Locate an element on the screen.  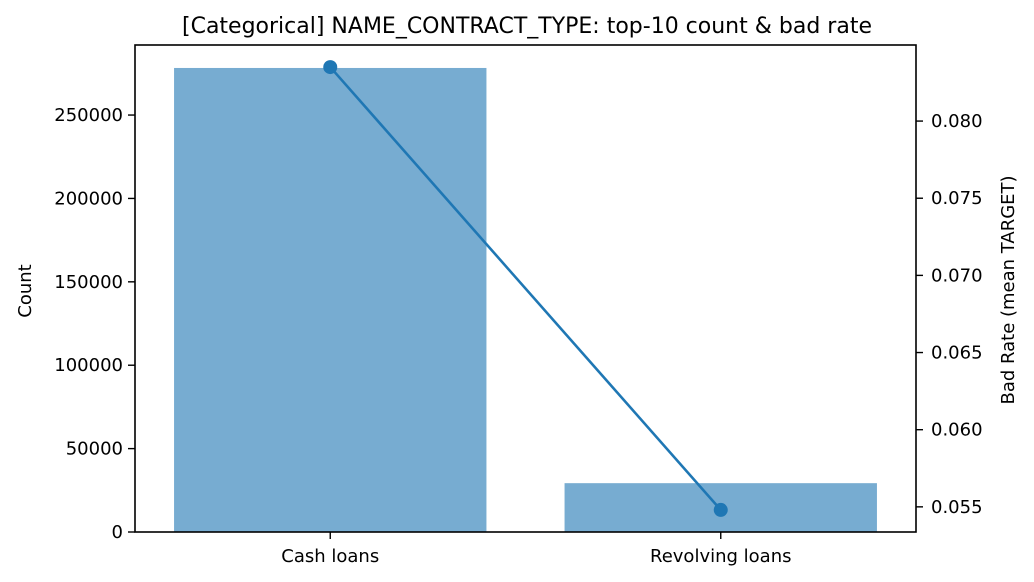
x-tick-label-1: Revolving loans is located at coordinates (720, 556).